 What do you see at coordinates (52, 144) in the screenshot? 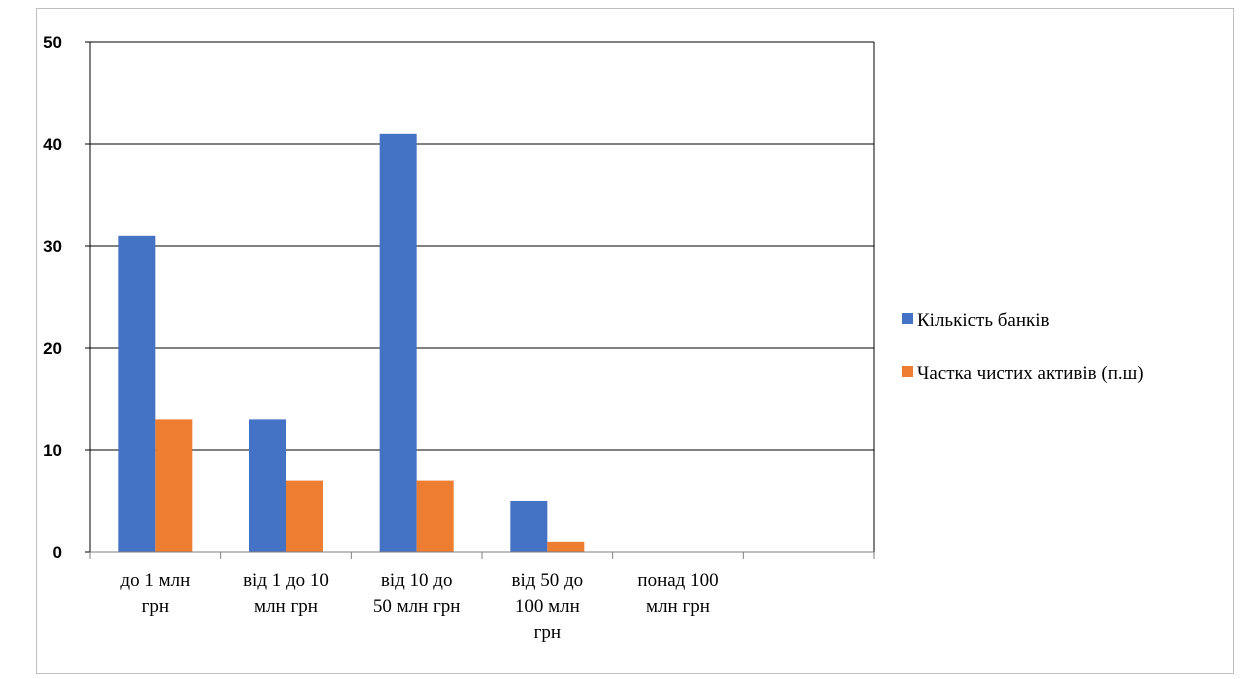
I see `y-tick-label: 40` at bounding box center [52, 144].